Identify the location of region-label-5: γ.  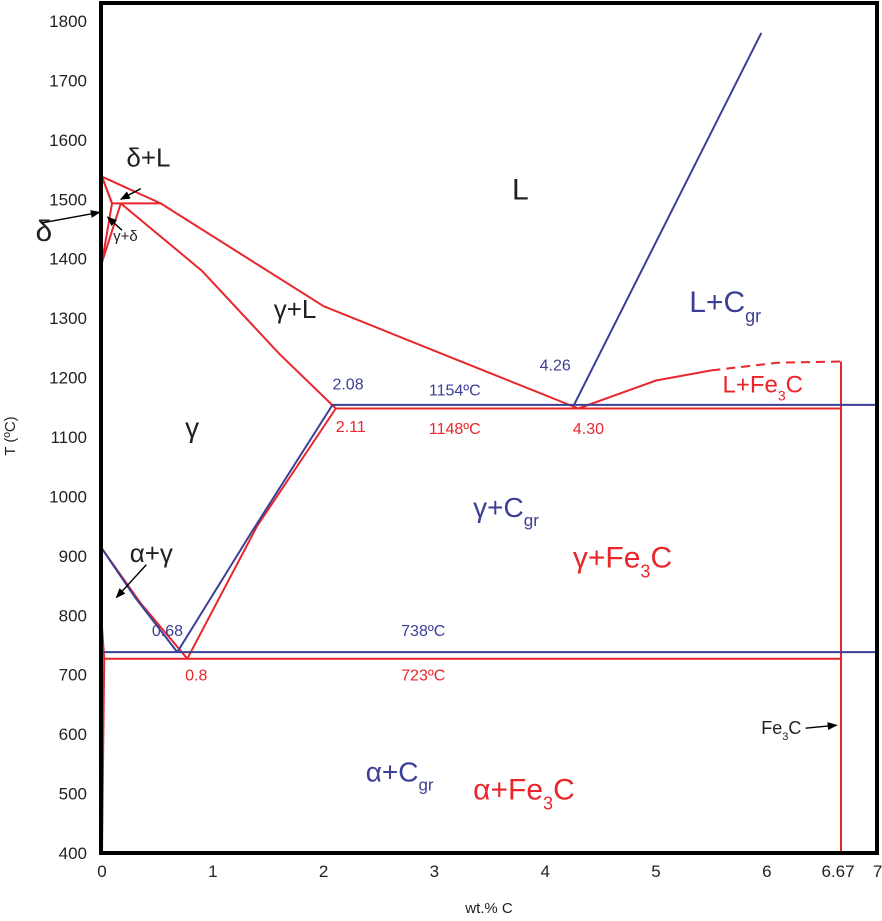
(192, 427).